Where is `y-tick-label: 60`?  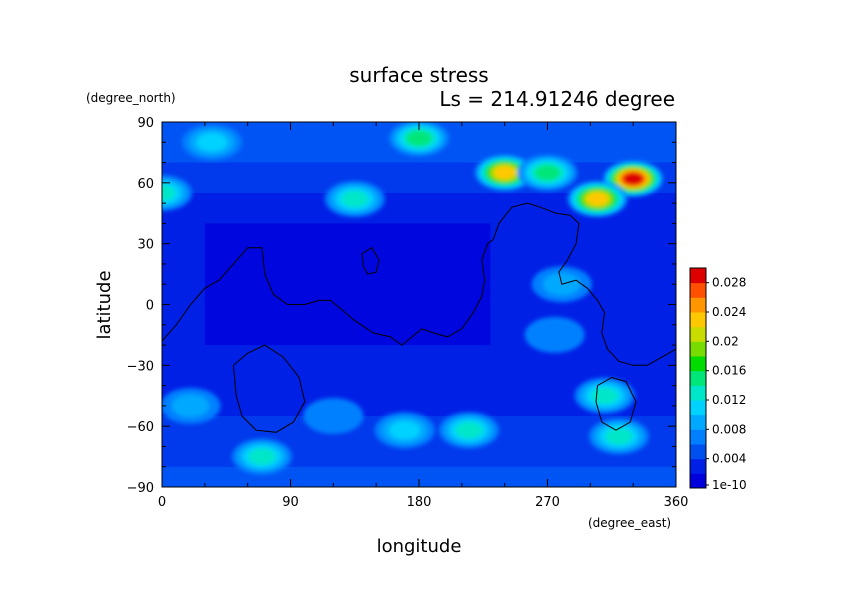 y-tick-label: 60 is located at coordinates (145, 184).